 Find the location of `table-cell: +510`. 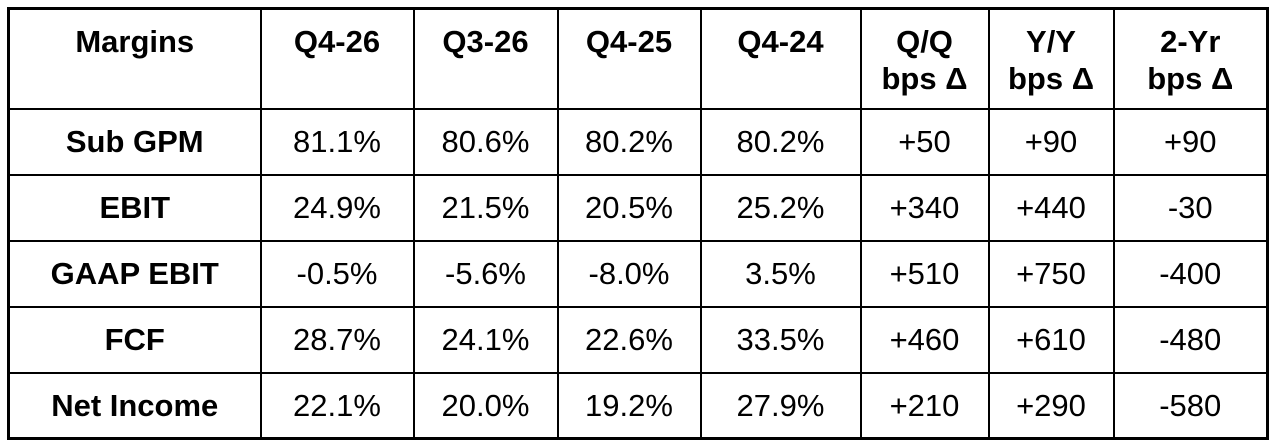

table-cell: +510 is located at coordinates (924, 273).